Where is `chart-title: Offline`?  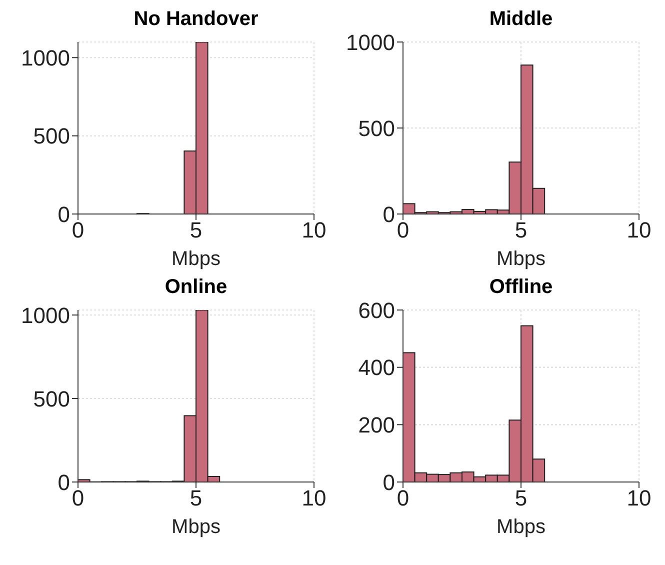 chart-title: Offline is located at coordinates (521, 287).